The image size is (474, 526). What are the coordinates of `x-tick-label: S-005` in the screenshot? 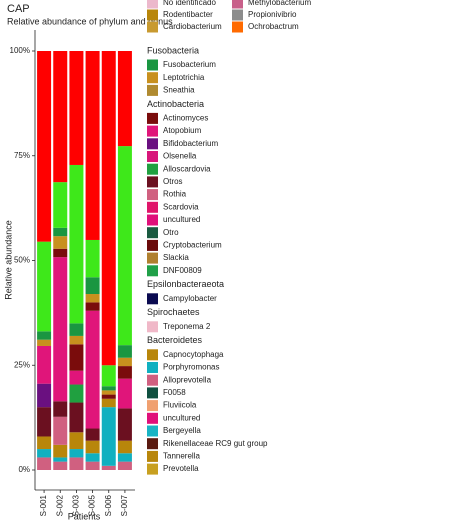 It's located at (92, 505).